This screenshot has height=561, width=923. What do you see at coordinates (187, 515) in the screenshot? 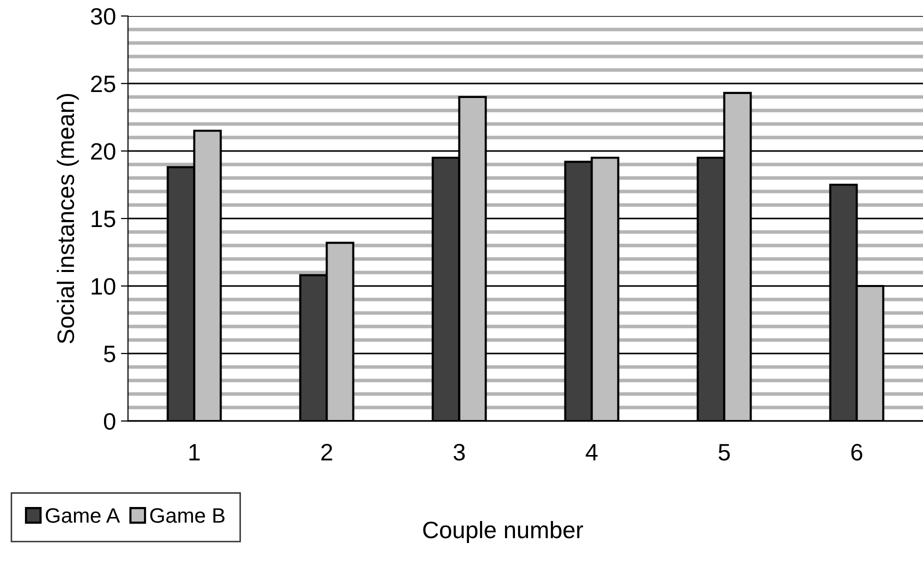
I see `legend-label: Game B` at bounding box center [187, 515].